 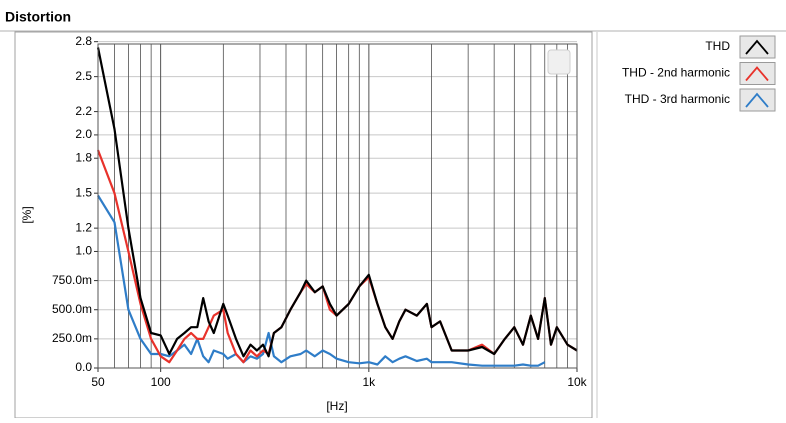 I want to click on y-tick-label: 1.0, so click(x=83, y=251).